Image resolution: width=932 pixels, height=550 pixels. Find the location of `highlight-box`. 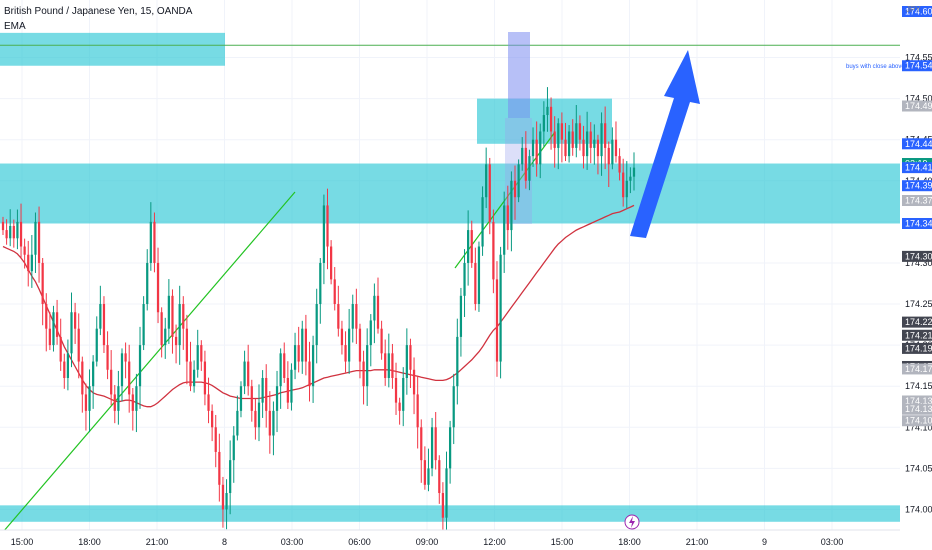

highlight-box is located at coordinates (518, 128).